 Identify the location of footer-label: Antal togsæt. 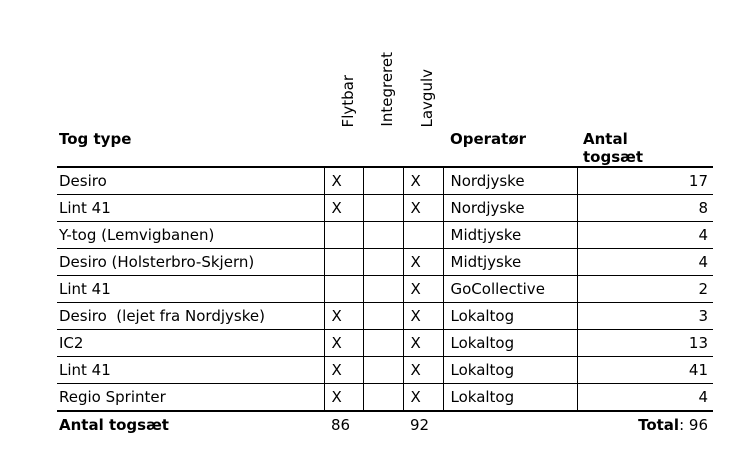
(114, 425).